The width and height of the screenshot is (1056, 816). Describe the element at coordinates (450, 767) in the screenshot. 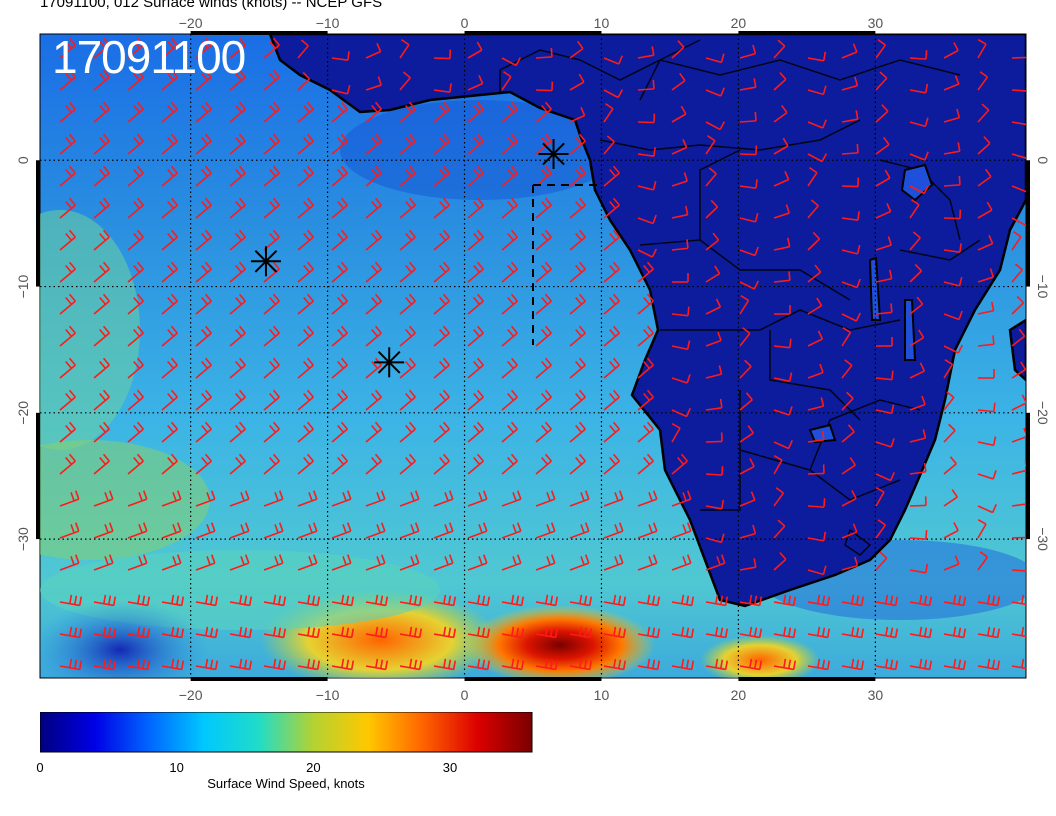

I see `colorbar-tick-3: 30` at that location.